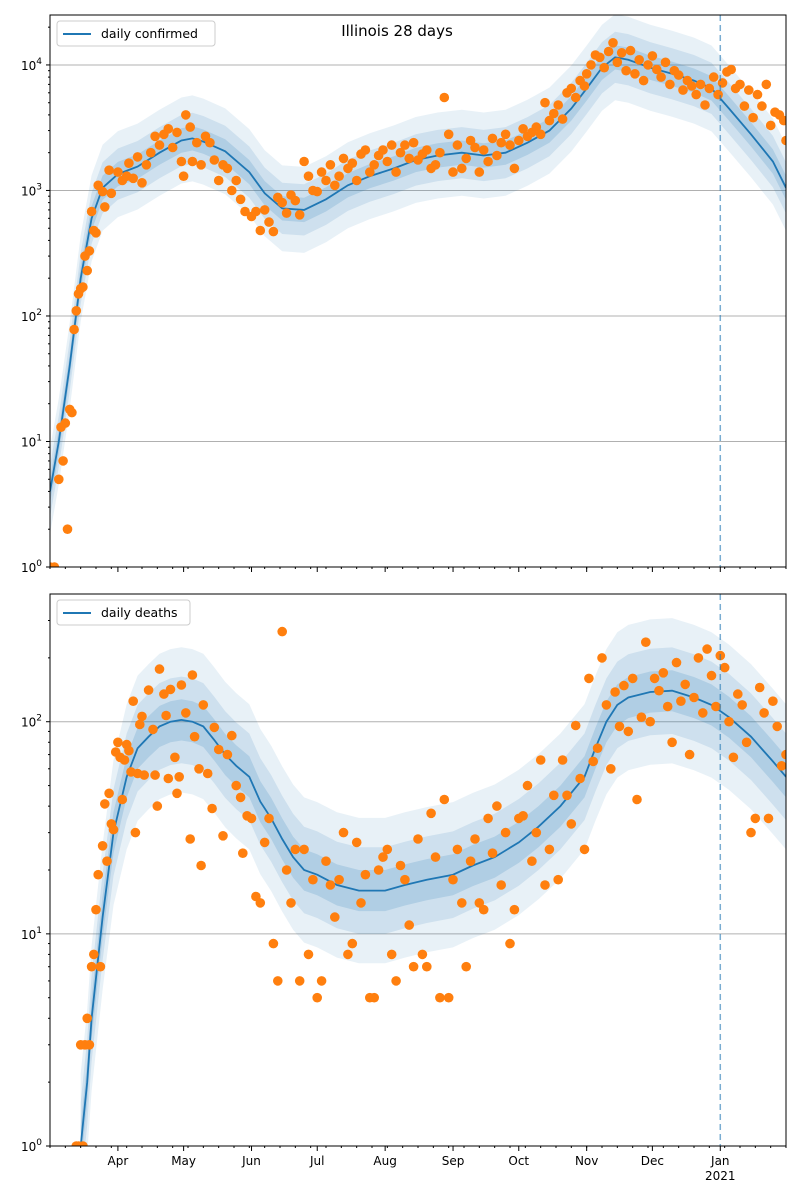 The height and width of the screenshot is (1204, 800). What do you see at coordinates (31, 190) in the screenshot?
I see `y-tick-label: 10³` at bounding box center [31, 190].